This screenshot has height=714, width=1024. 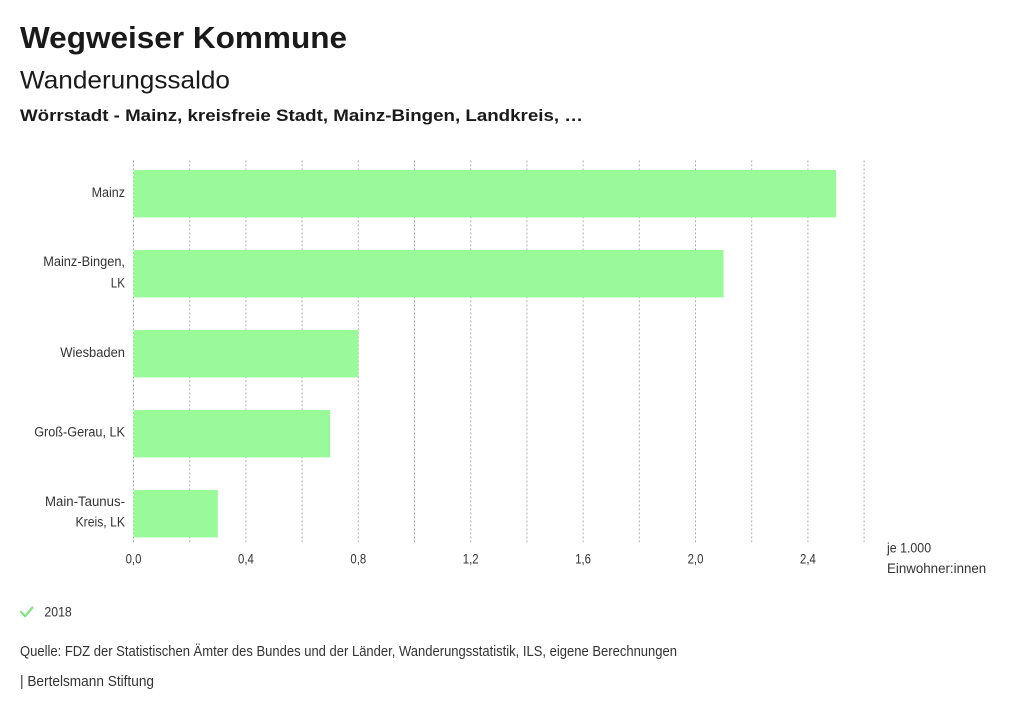 I want to click on svg-text: Wanderungssaldo, so click(x=125, y=81).